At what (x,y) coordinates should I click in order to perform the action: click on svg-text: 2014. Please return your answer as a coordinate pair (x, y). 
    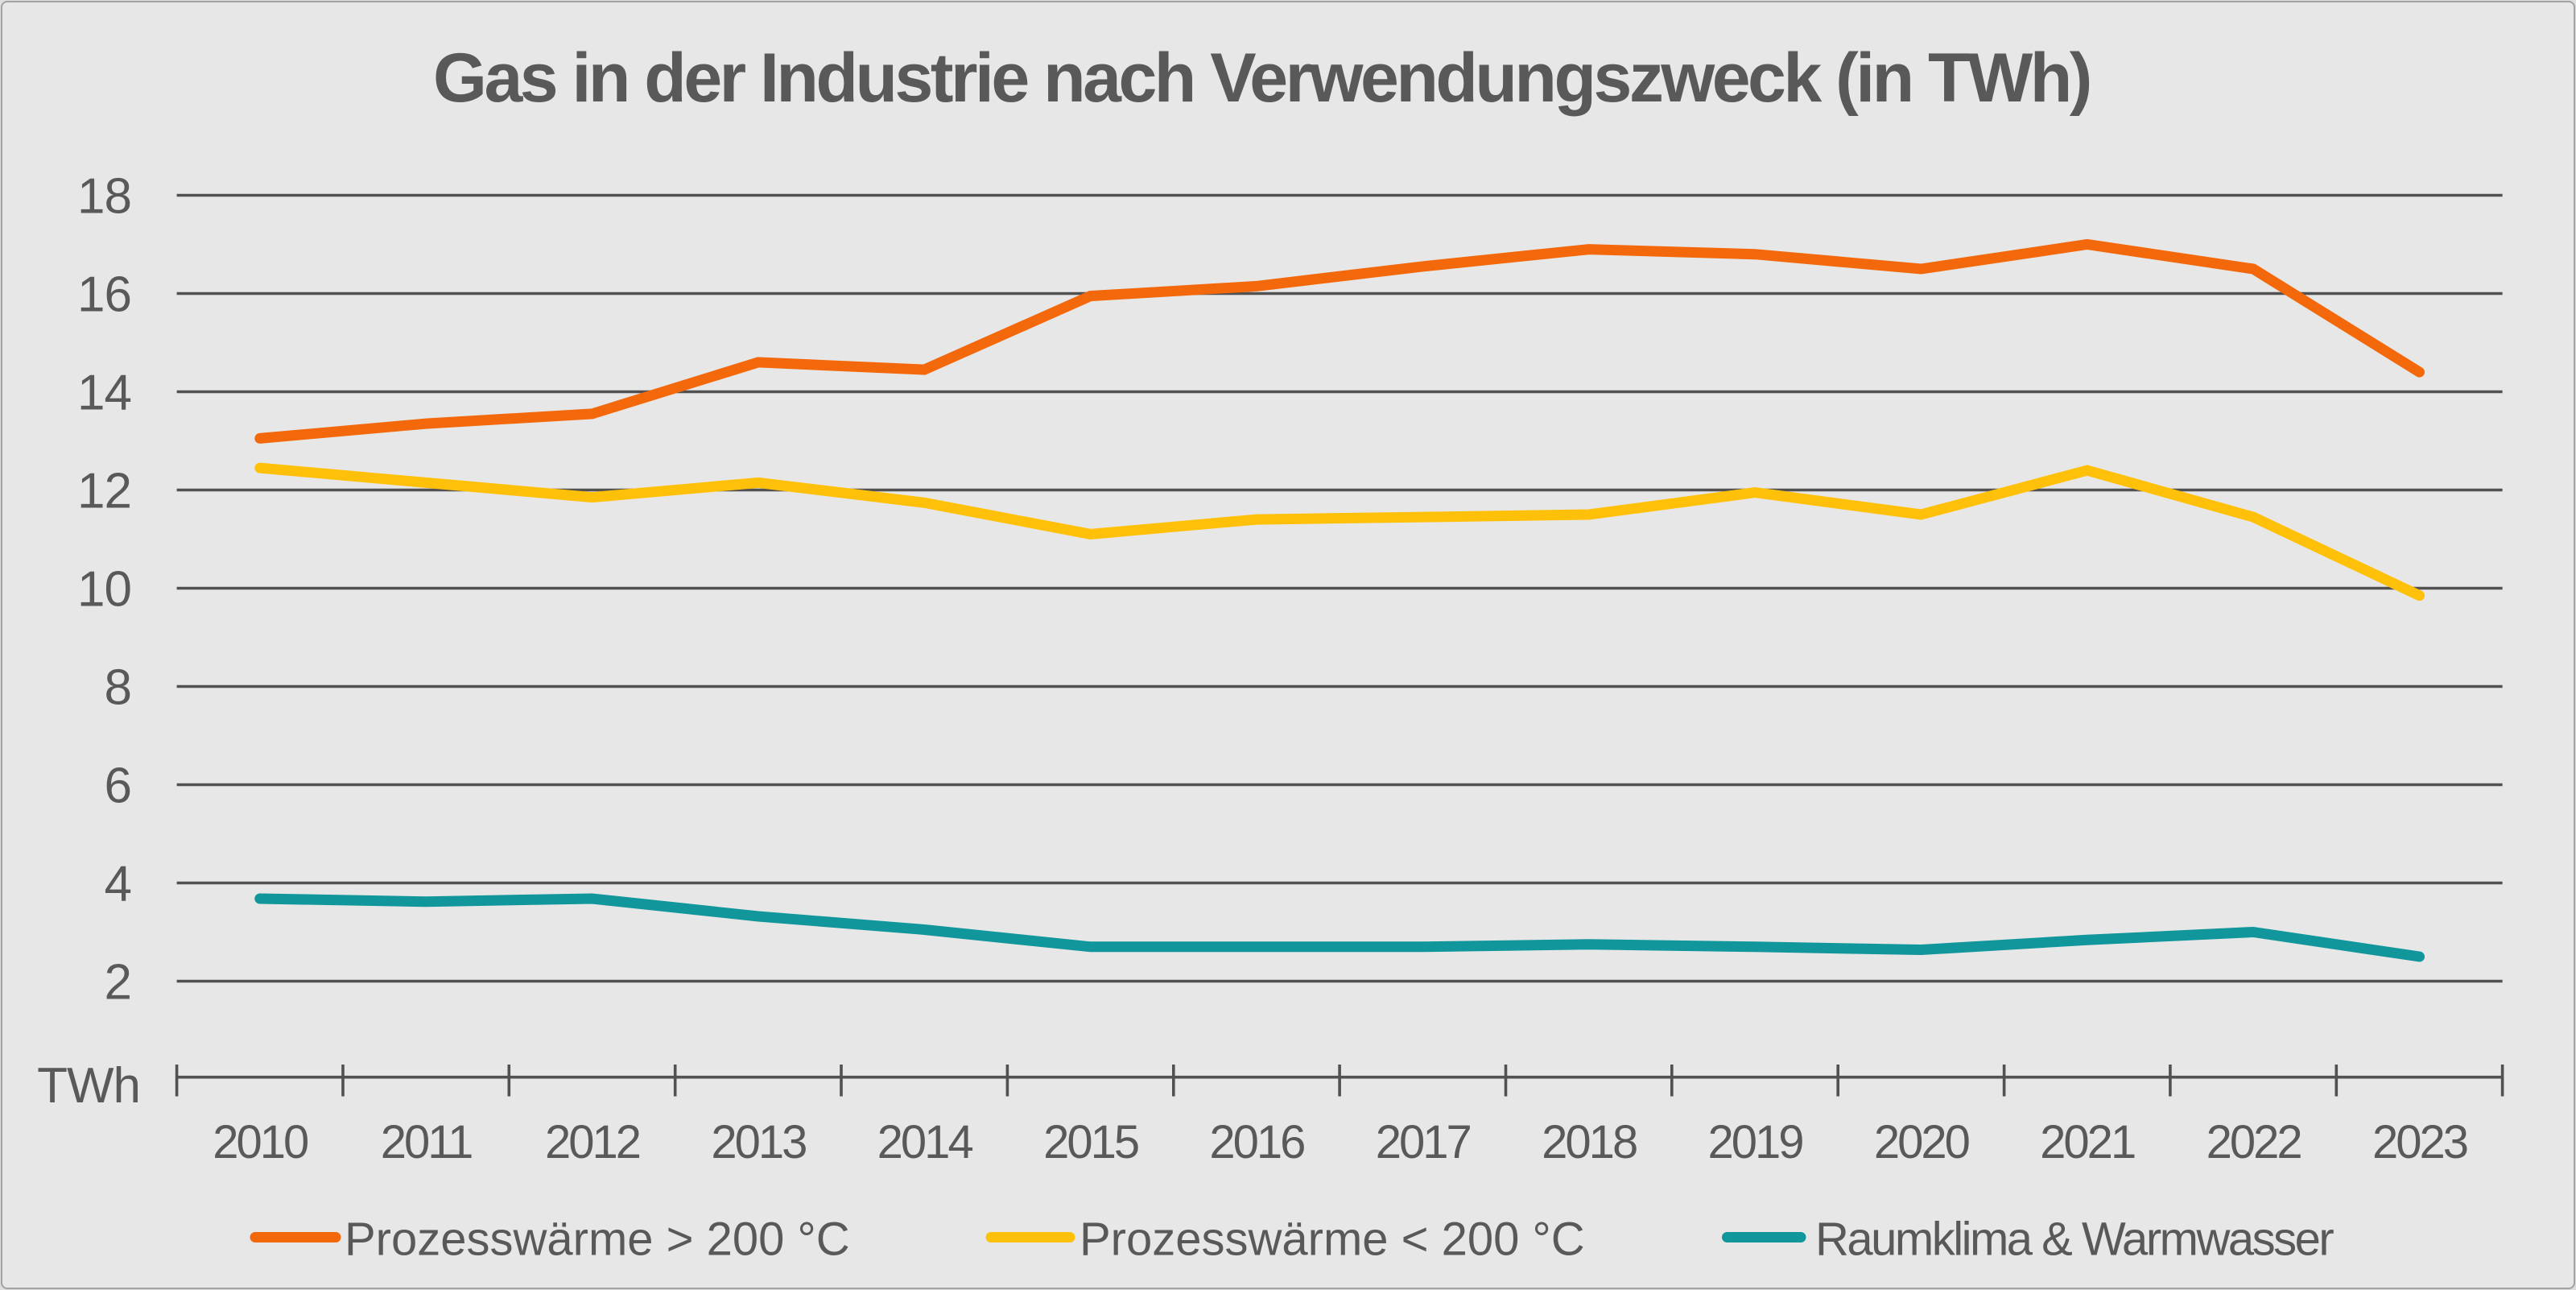
    Looking at the image, I should click on (925, 1142).